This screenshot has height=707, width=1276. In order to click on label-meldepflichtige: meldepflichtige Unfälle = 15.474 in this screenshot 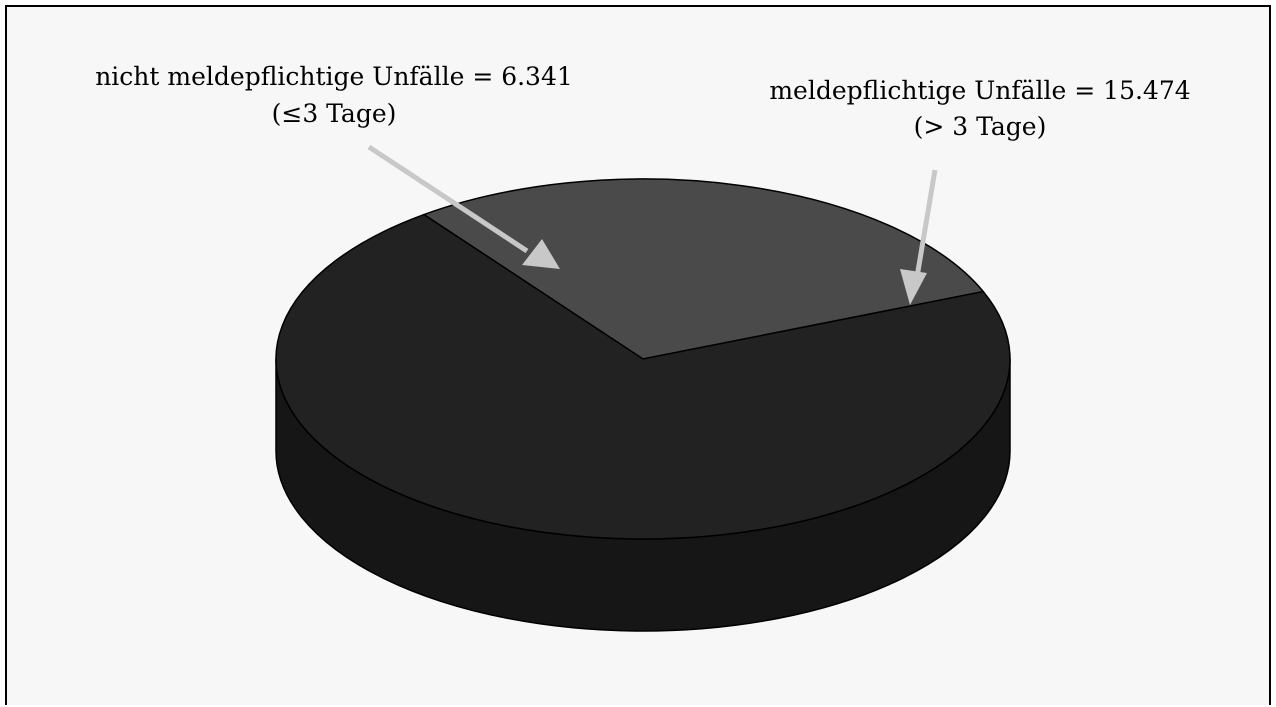, I will do `click(979, 90)`.